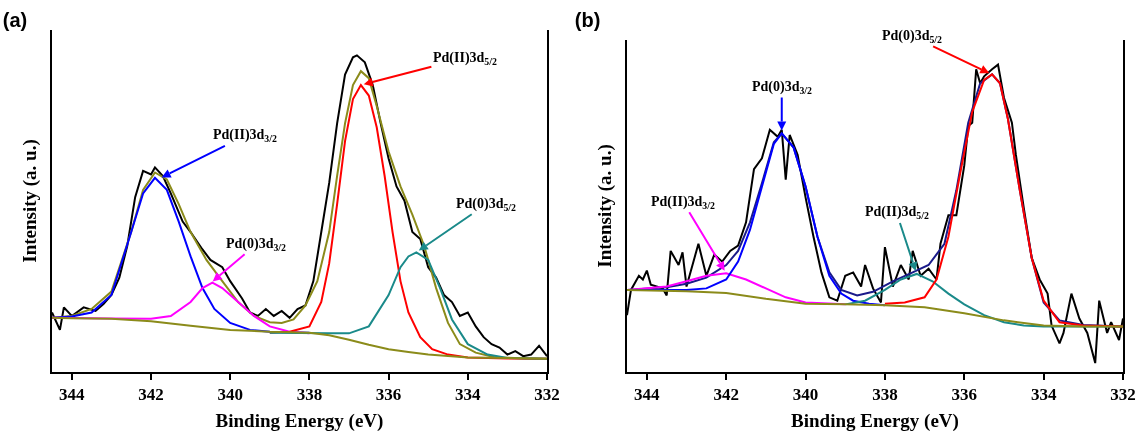  I want to click on chart-title: (b), so click(587, 20).